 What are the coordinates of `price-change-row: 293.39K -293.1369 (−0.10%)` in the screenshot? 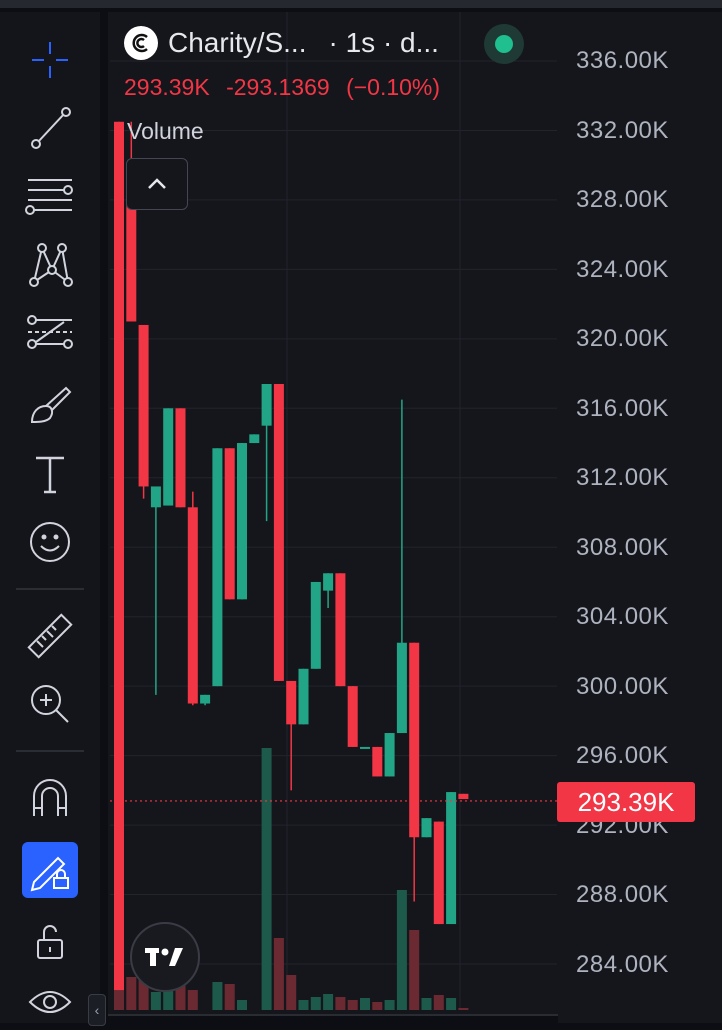 It's located at (287, 87).